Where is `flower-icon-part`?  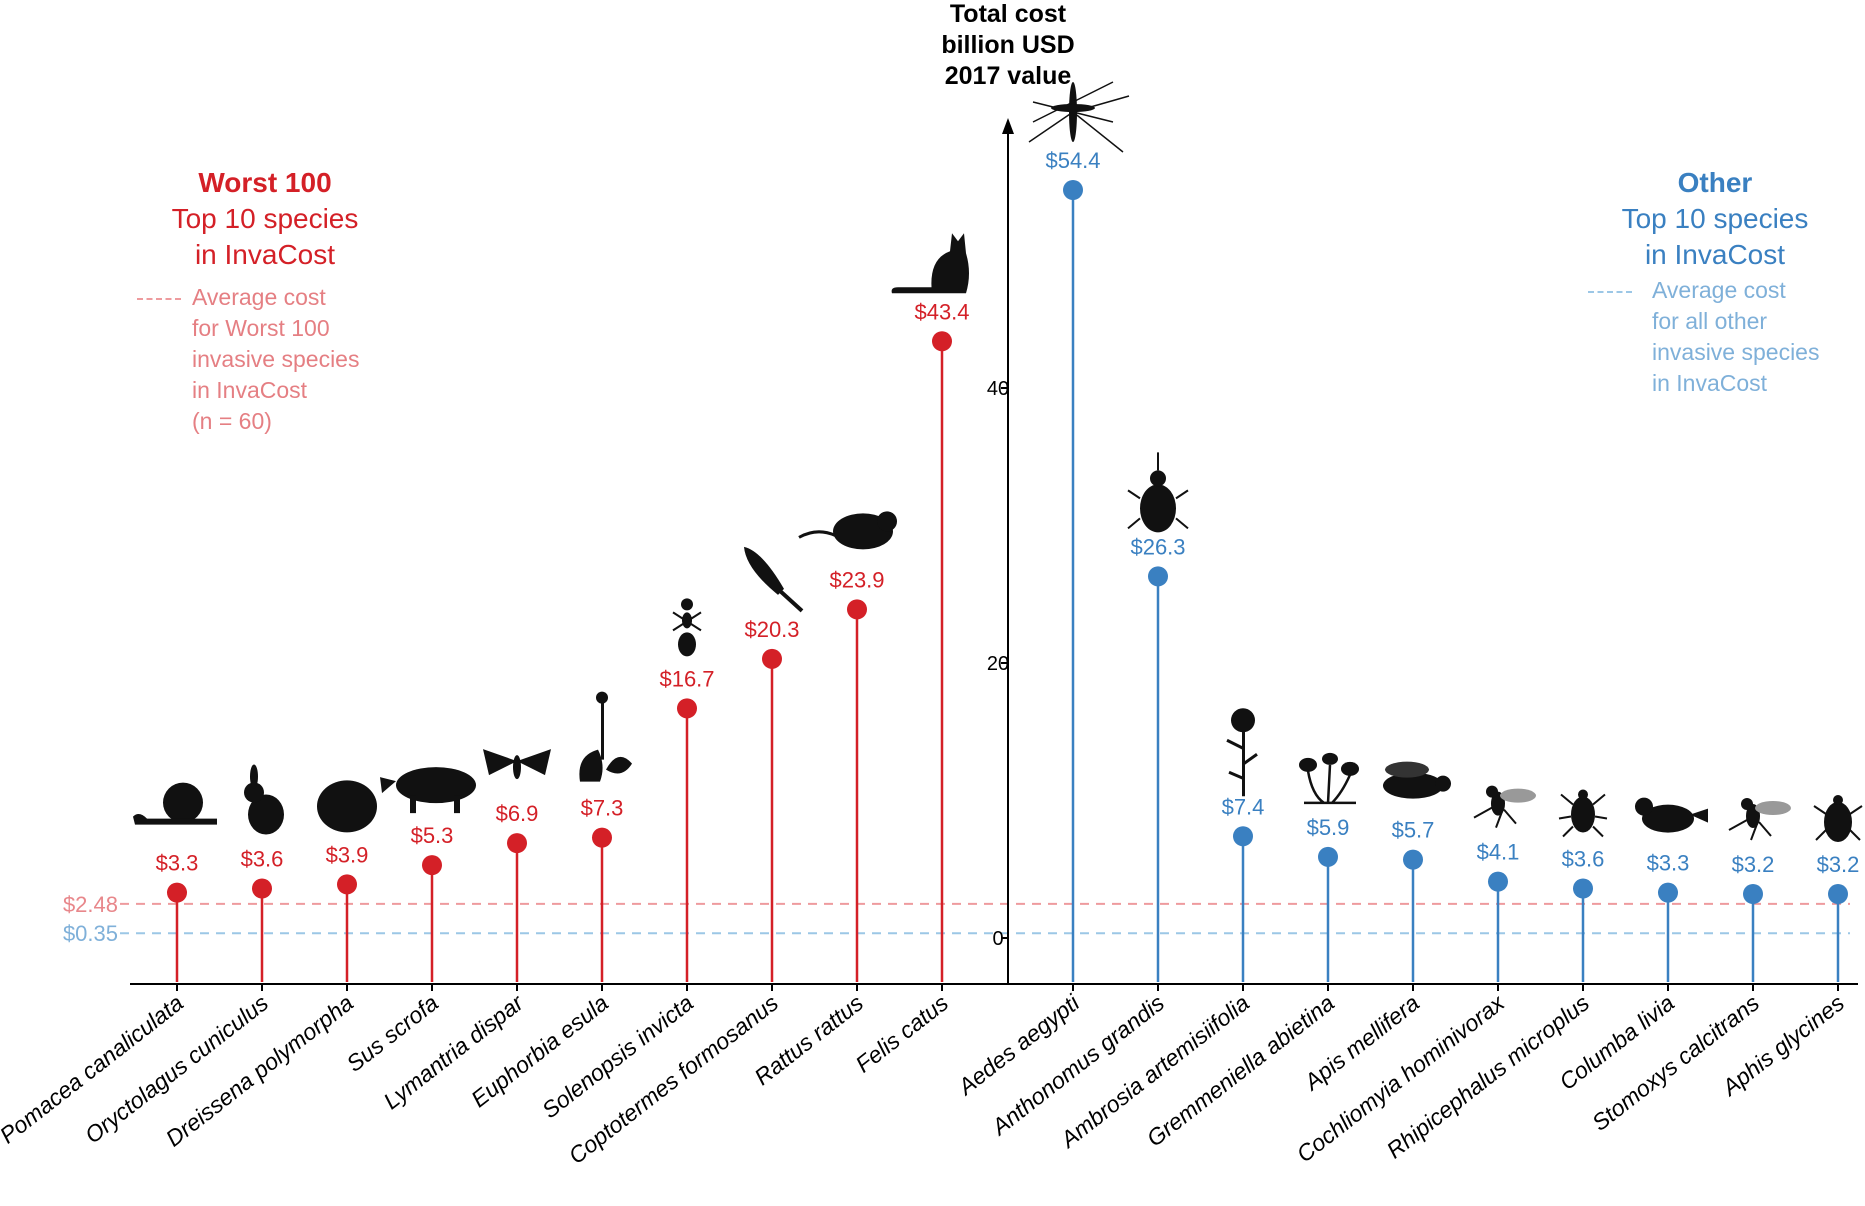 flower-icon-part is located at coordinates (1243, 720).